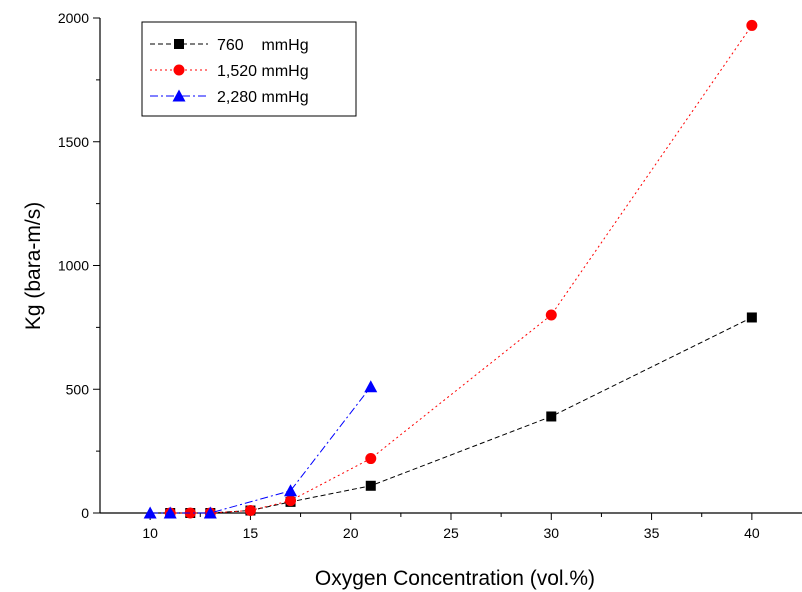  I want to click on legend-item: 2,280 mmHg, so click(229, 97).